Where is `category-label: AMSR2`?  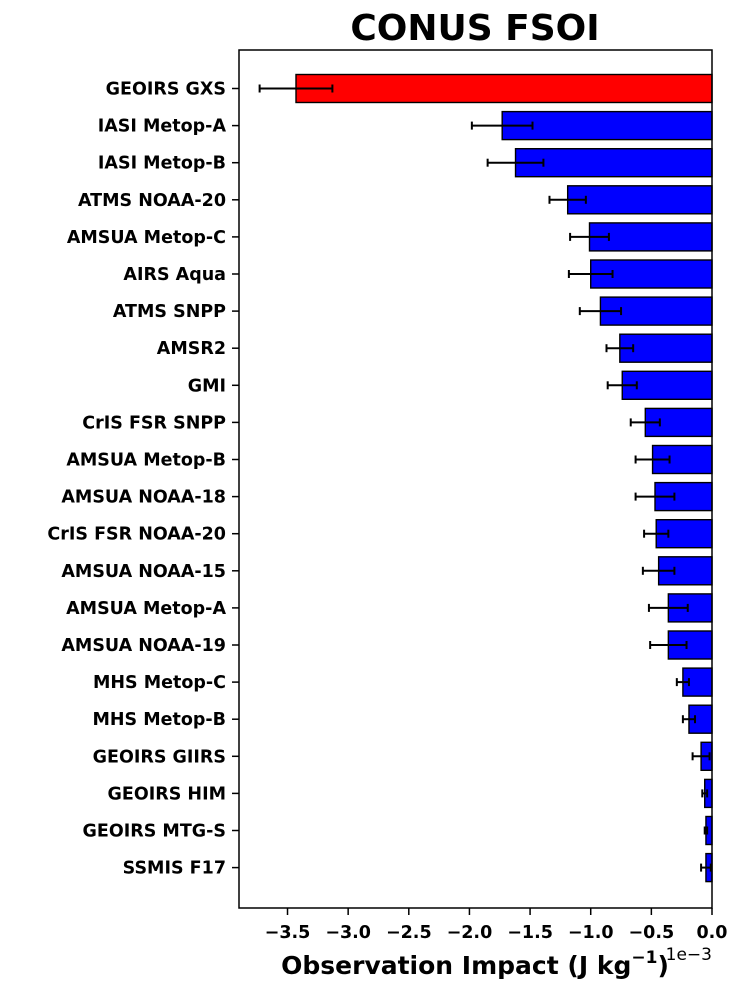 category-label: AMSR2 is located at coordinates (191, 349).